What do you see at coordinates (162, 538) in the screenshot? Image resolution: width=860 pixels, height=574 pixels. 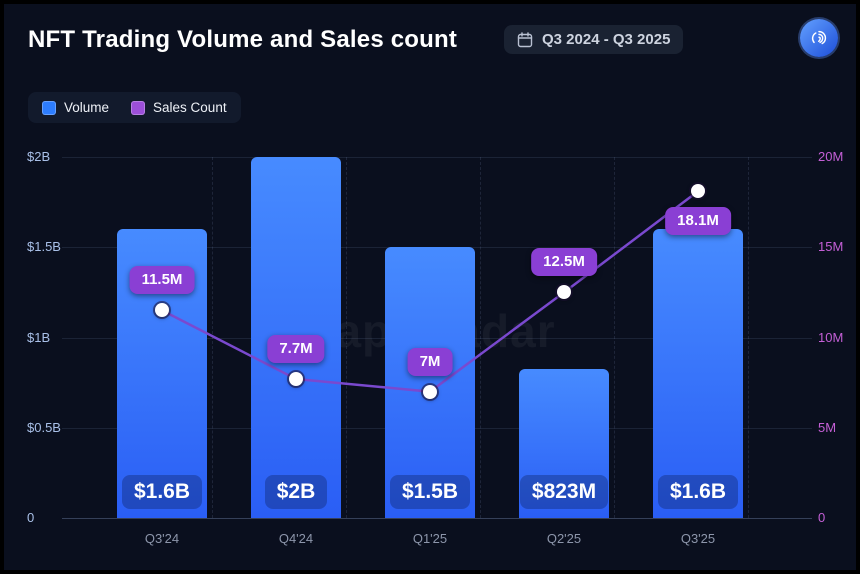 I see `x-axis-label: Q3'24` at bounding box center [162, 538].